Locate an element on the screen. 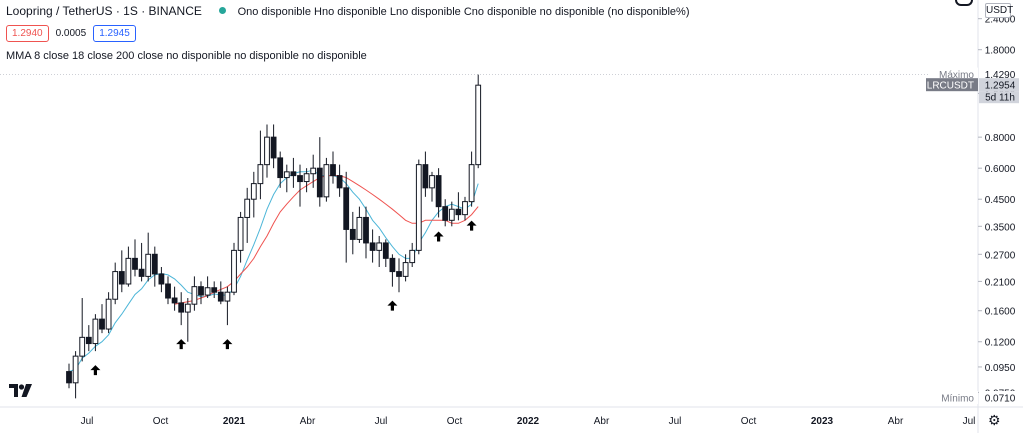 The image size is (1023, 433). sell-button: 1.2940 is located at coordinates (27, 33).